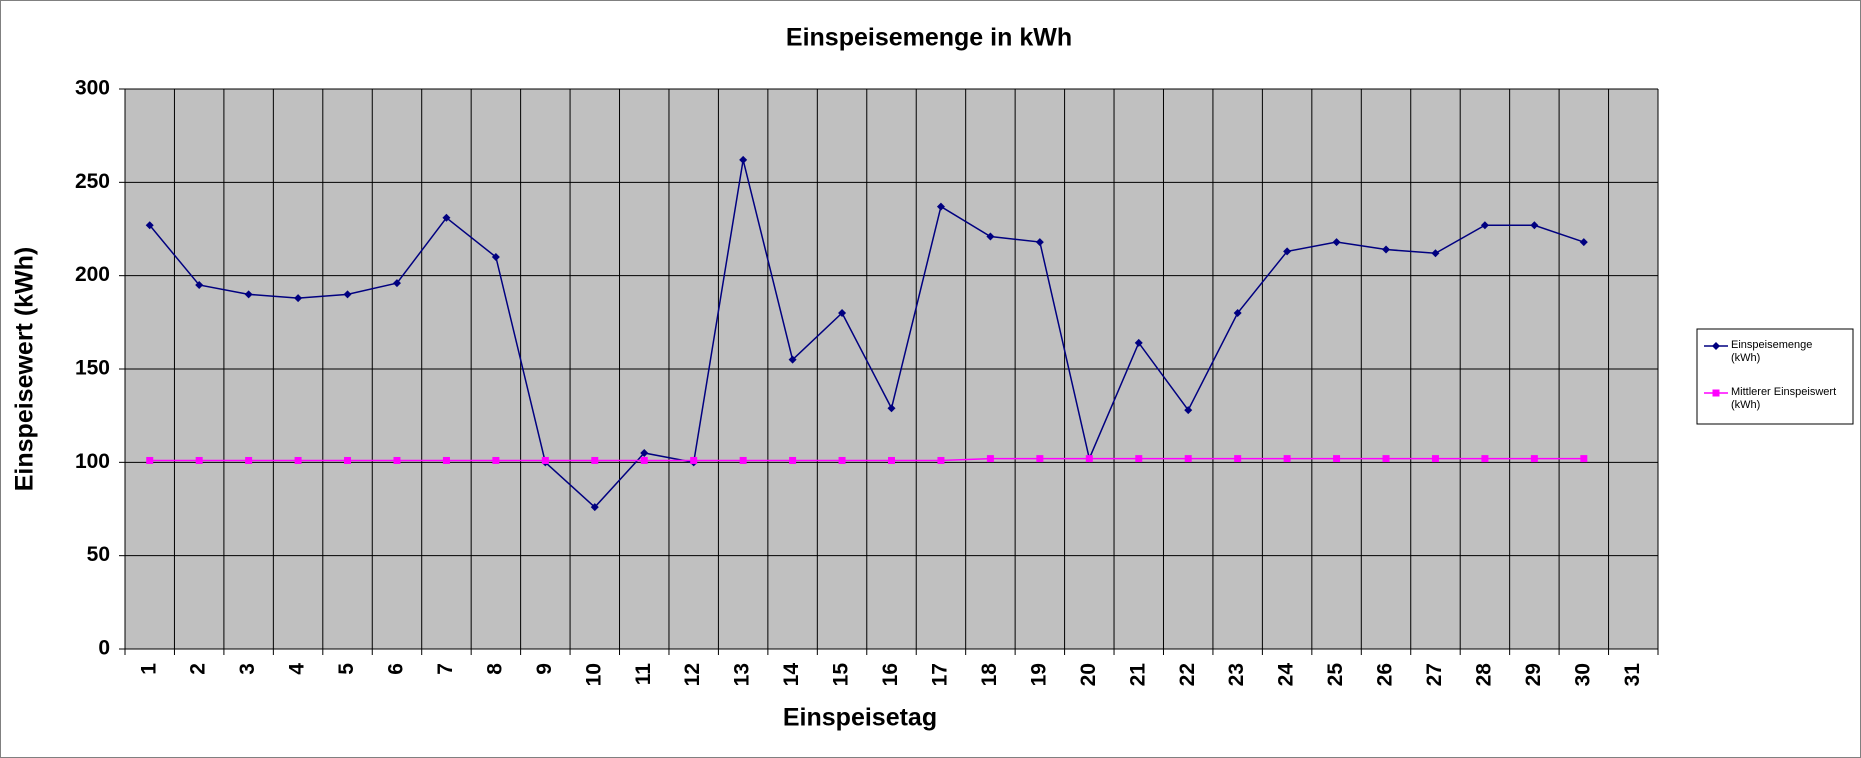 The image size is (1861, 758). I want to click on x-tick-label: 15, so click(841, 675).